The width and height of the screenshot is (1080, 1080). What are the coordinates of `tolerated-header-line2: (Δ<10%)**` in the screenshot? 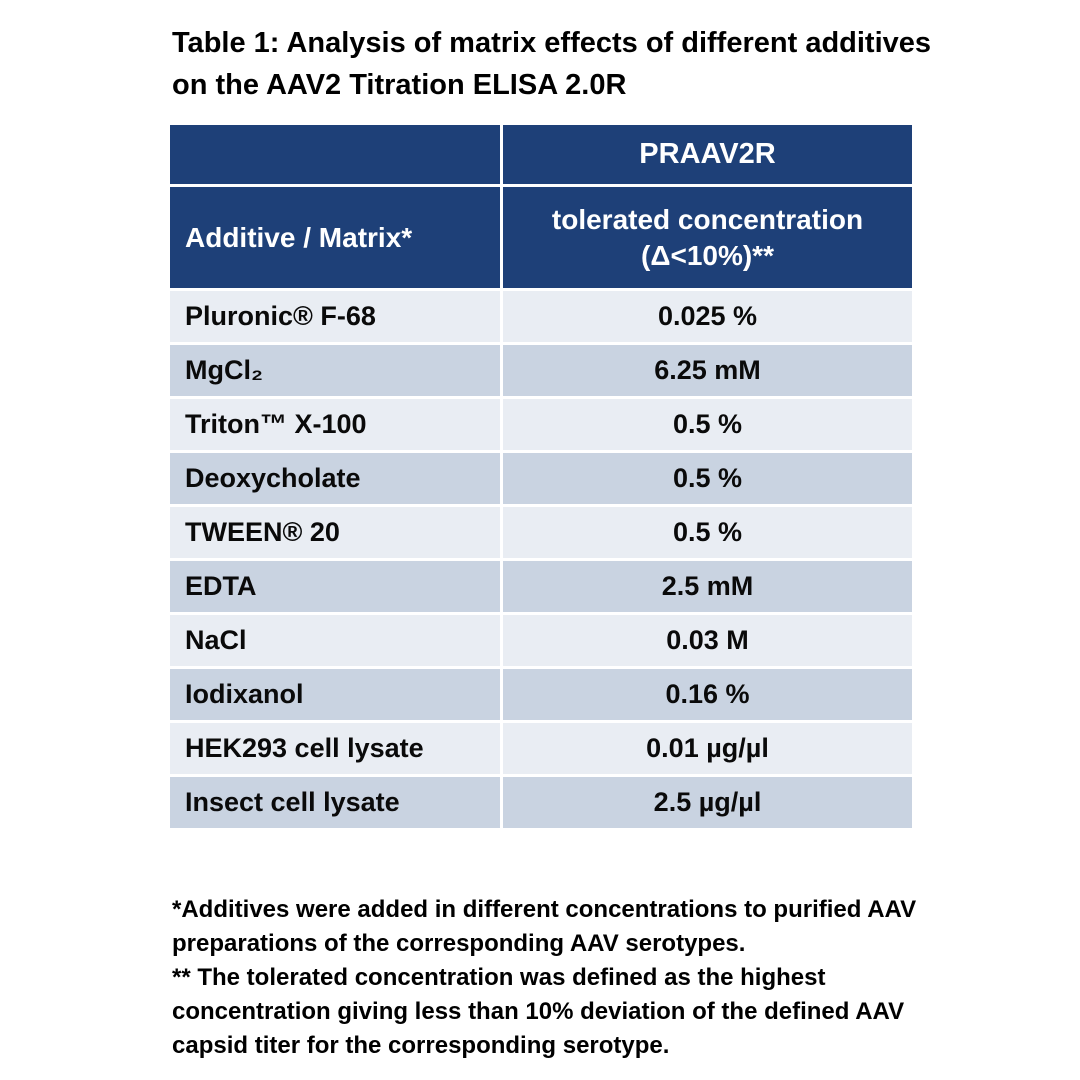 It's located at (707, 255).